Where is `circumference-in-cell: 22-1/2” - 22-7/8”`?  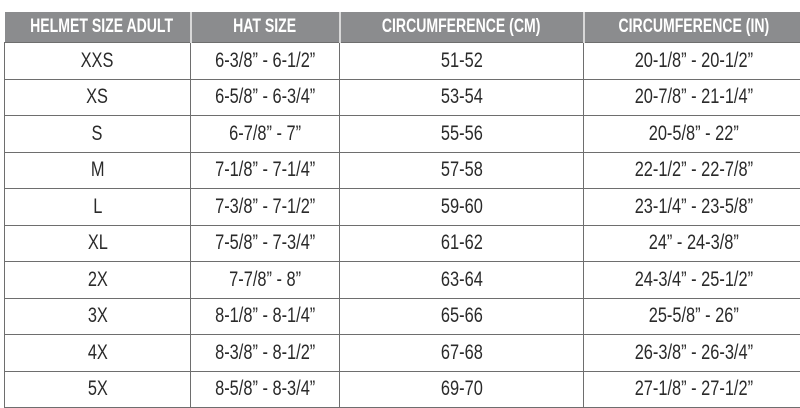
circumference-in-cell: 22-1/2” - 22-7/8” is located at coordinates (692, 170).